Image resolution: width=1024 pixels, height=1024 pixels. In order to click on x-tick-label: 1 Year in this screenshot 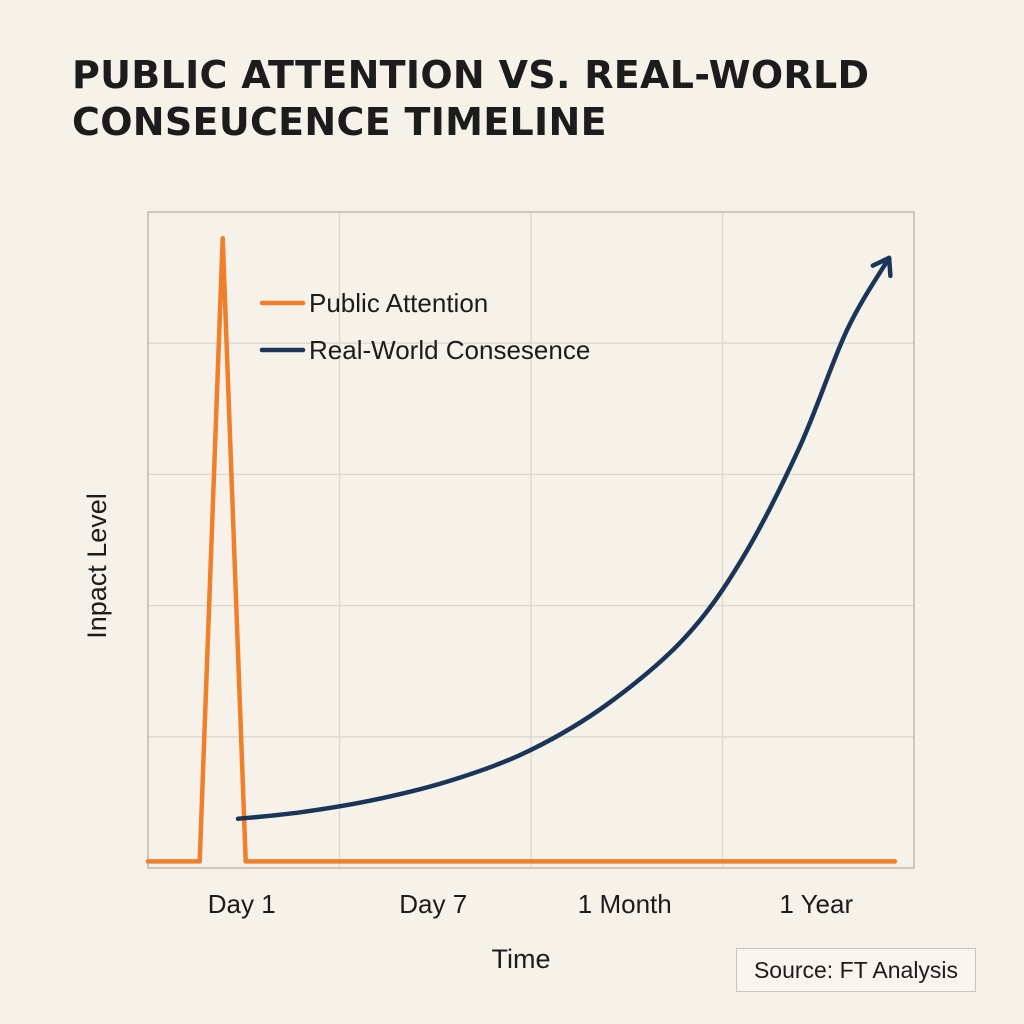, I will do `click(816, 904)`.